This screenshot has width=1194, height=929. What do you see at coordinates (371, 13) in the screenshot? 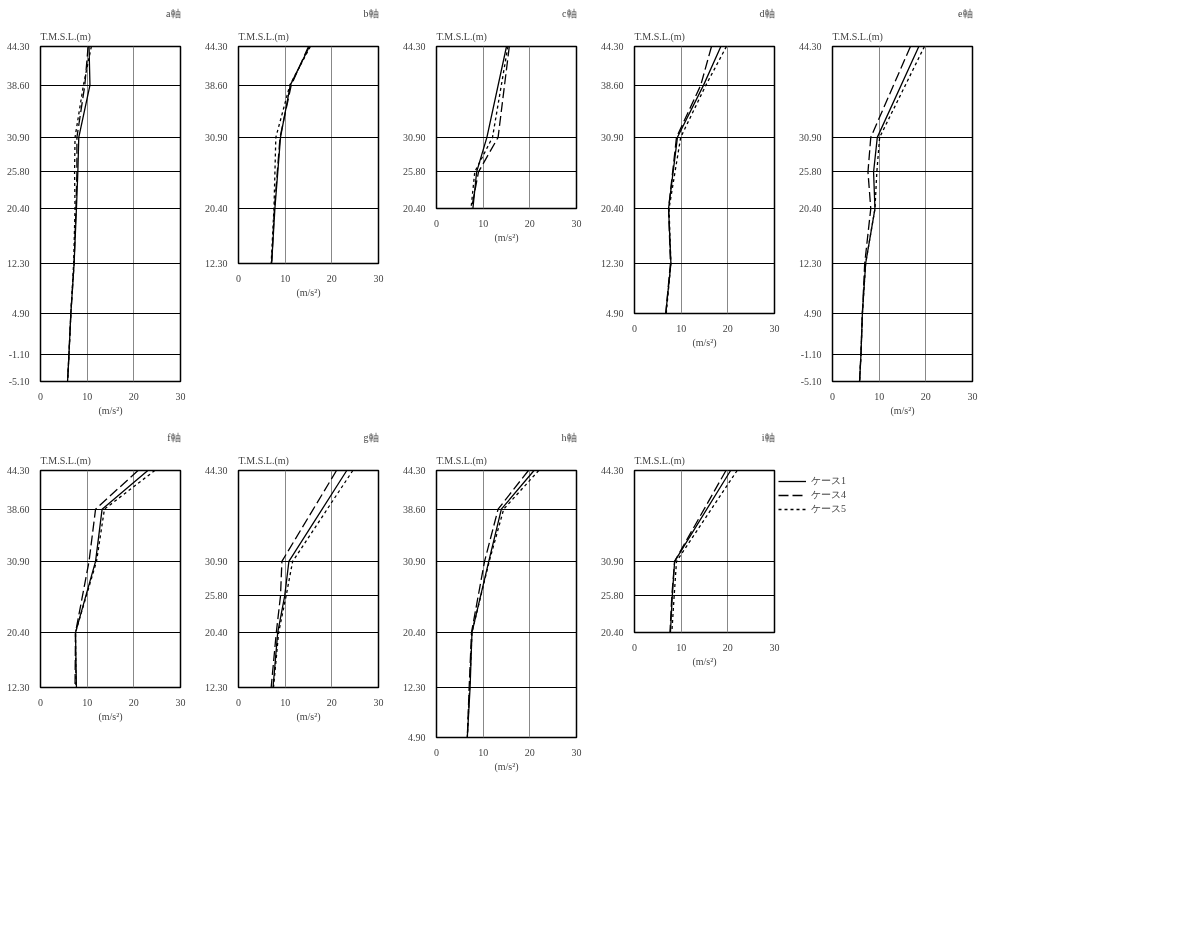
I see `chart-title: b軸` at bounding box center [371, 13].